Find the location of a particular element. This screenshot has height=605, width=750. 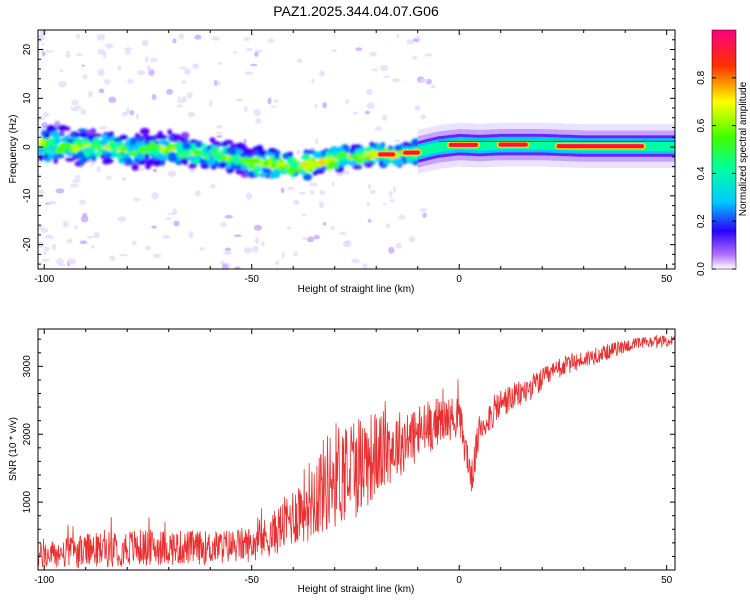

spectrogram-ytick-label: -20 is located at coordinates (27, 244).